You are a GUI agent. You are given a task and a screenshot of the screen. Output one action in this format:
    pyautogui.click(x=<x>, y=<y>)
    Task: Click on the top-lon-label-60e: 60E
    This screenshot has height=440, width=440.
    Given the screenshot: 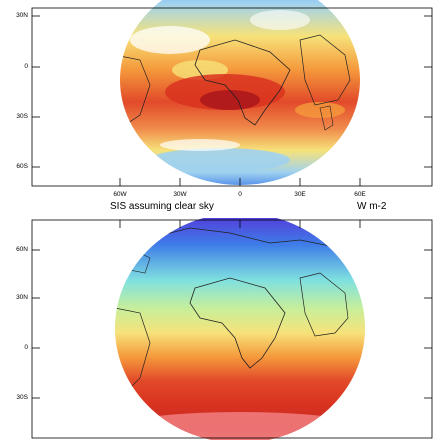 What is the action you would take?
    pyautogui.click(x=360, y=194)
    